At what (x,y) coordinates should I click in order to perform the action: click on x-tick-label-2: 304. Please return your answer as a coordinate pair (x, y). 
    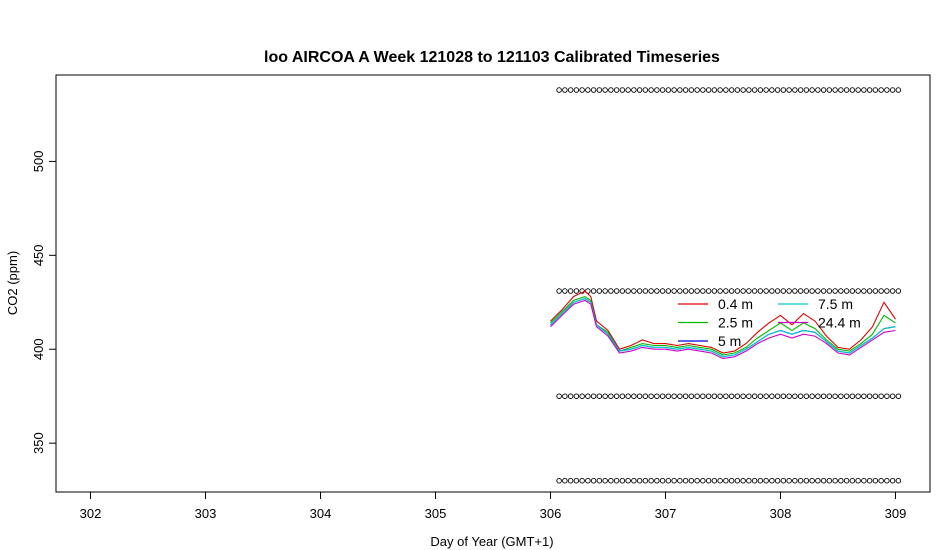
    Looking at the image, I should click on (321, 513).